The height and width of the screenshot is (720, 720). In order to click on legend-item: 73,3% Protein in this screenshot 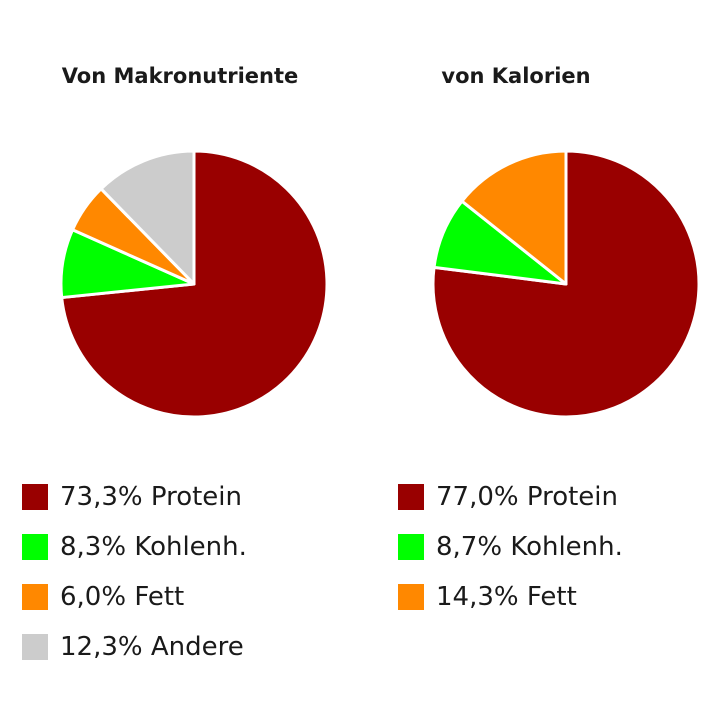, I will do `click(134, 497)`.